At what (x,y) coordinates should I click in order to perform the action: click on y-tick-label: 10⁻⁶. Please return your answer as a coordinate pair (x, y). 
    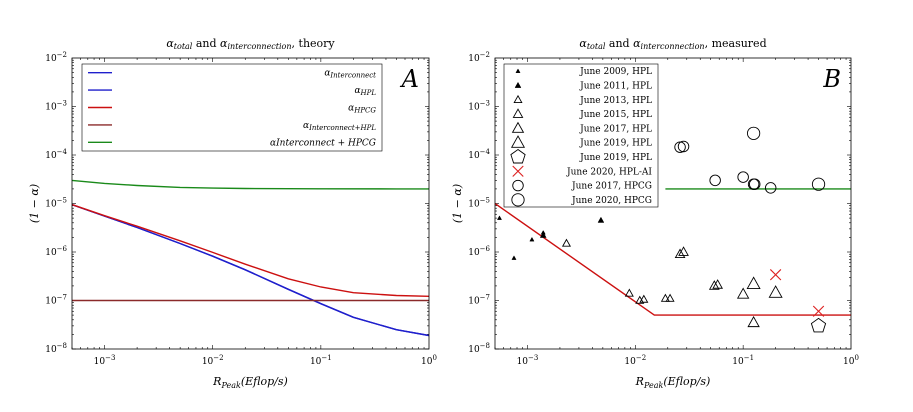
    Looking at the image, I should click on (56, 251).